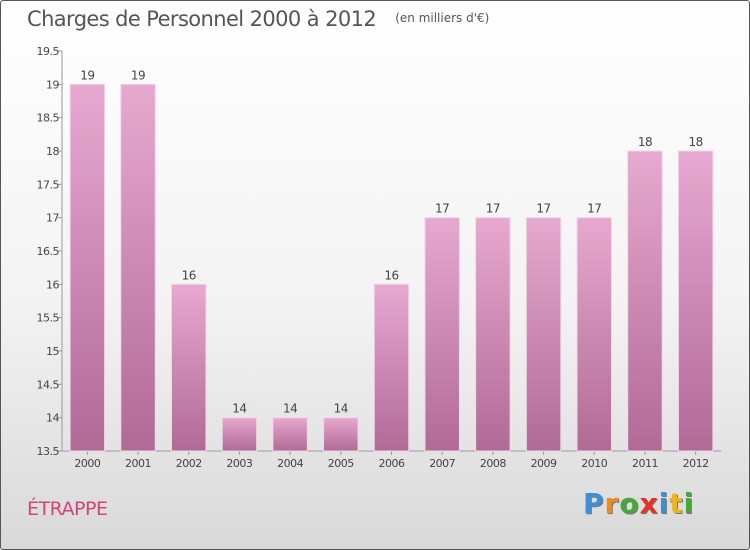 Image resolution: width=750 pixels, height=550 pixels. What do you see at coordinates (629, 503) in the screenshot?
I see `logo-letter: o` at bounding box center [629, 503].